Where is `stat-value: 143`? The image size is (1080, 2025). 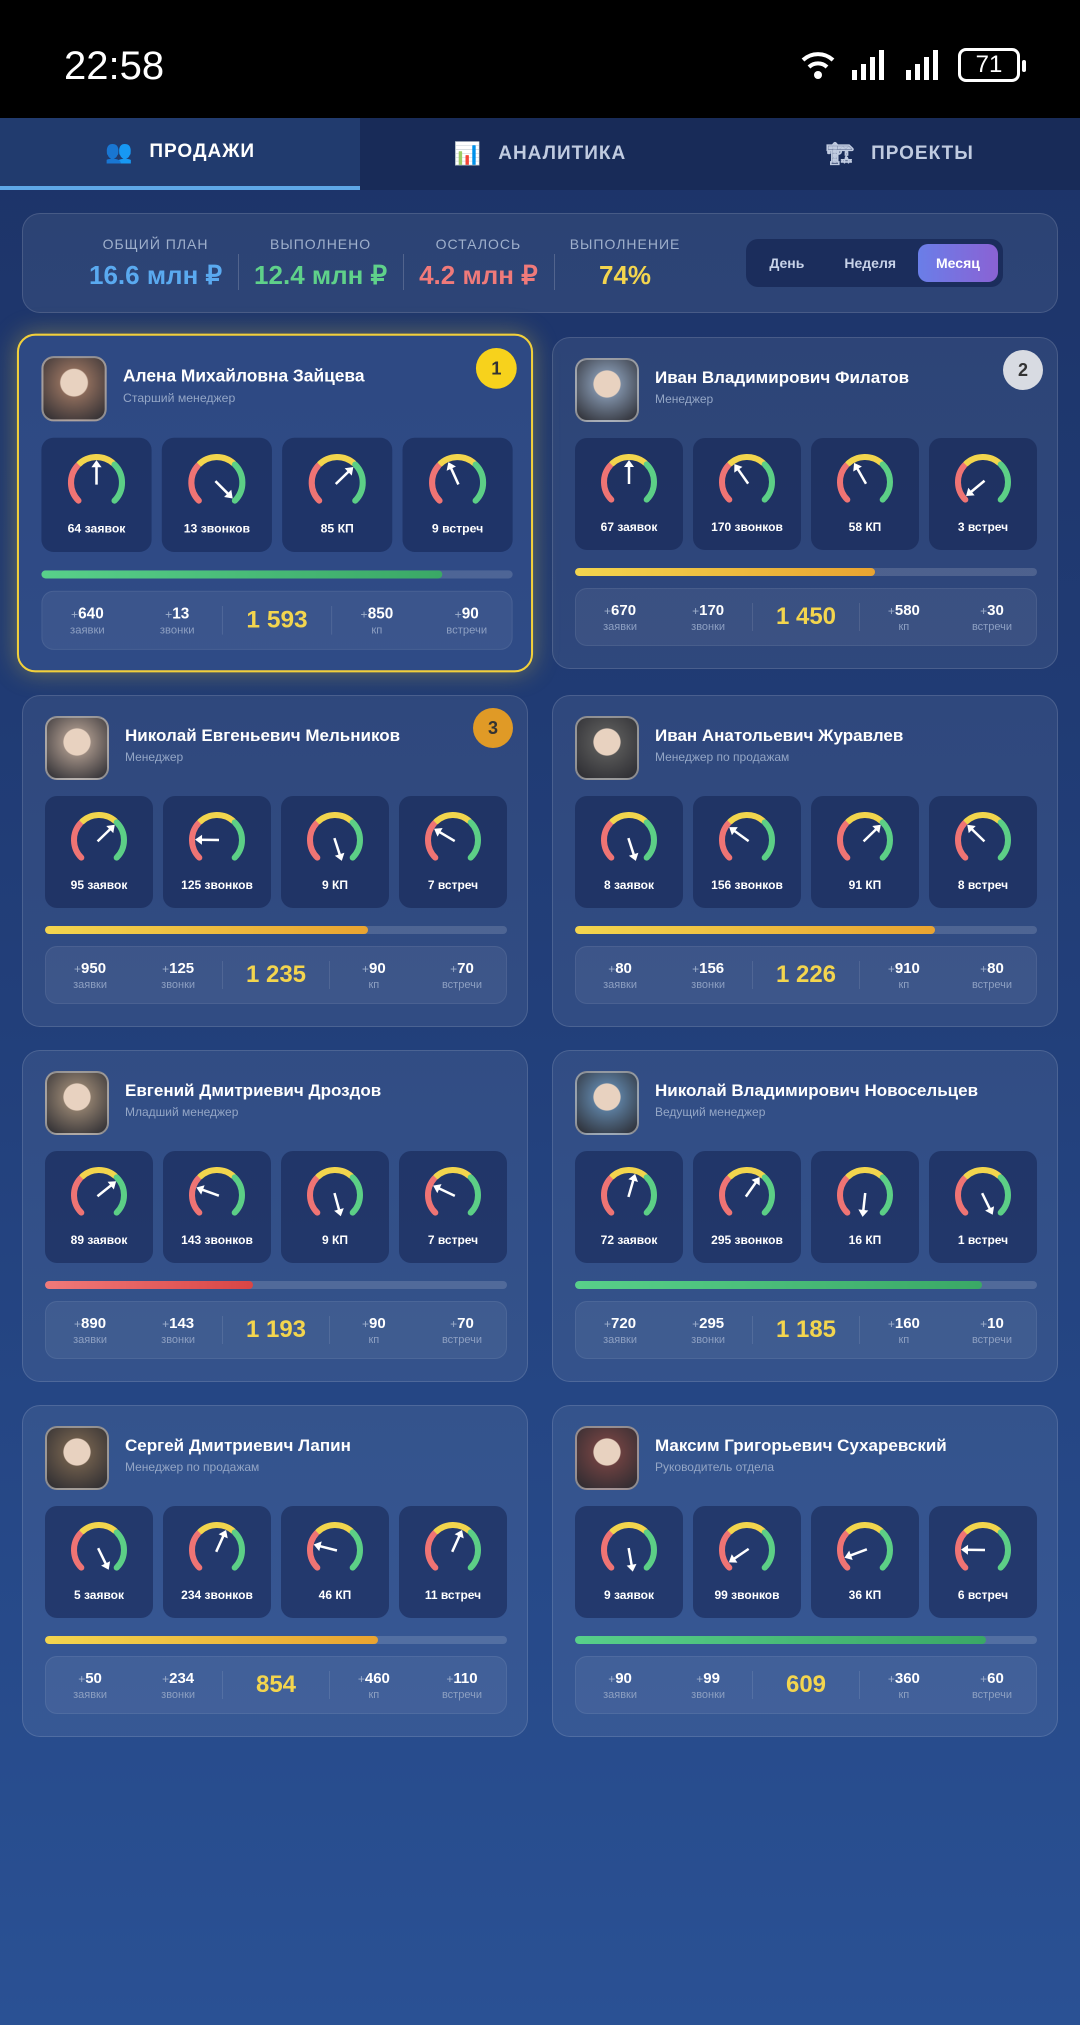
stat-value: 143 is located at coordinates (182, 1323).